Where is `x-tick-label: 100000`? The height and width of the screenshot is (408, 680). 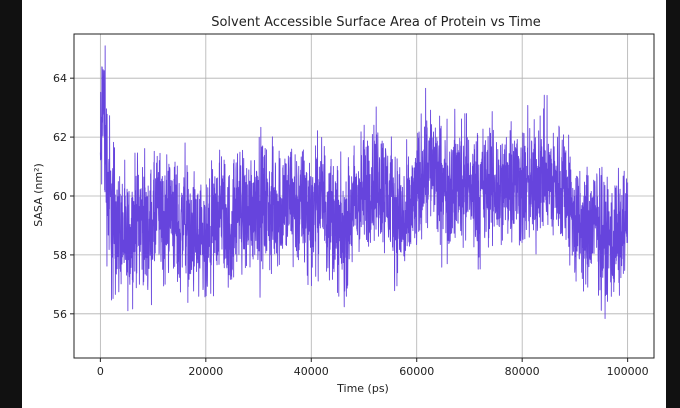 x-tick-label: 100000 is located at coordinates (628, 371).